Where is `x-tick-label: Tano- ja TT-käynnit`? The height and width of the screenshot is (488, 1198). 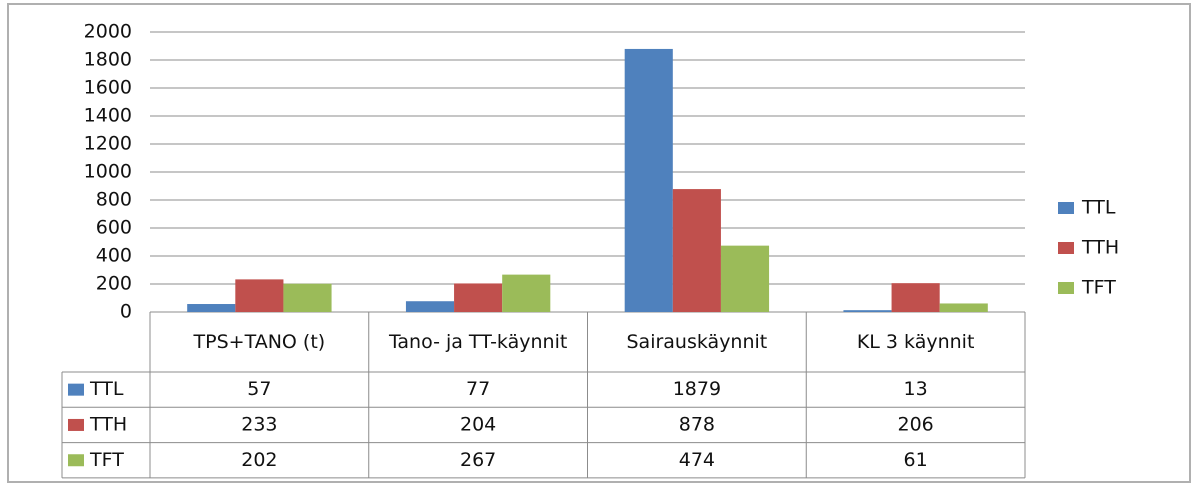
x-tick-label: Tano- ja TT-käynnit is located at coordinates (478, 342).